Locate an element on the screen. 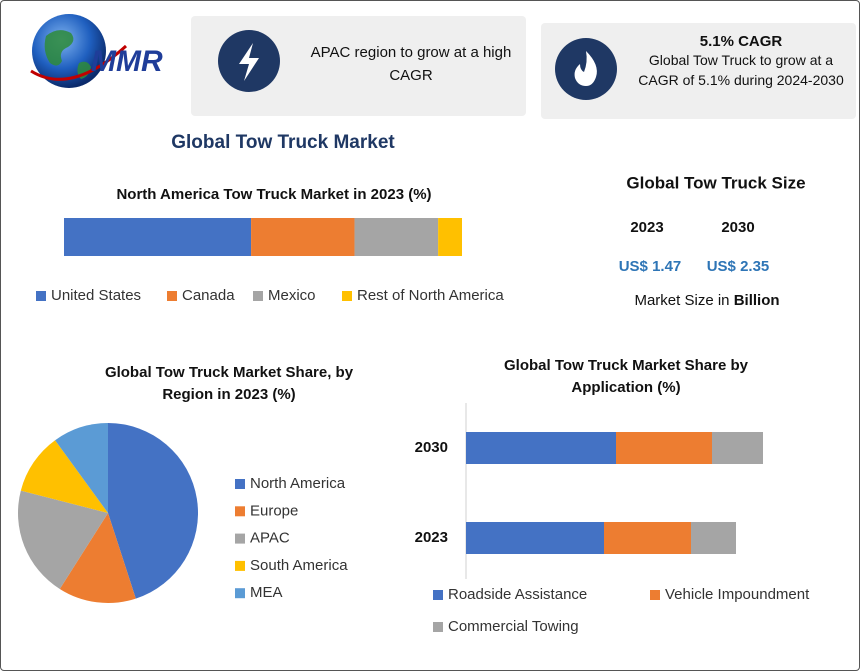 This screenshot has height=671, width=860. legend-label: Canada is located at coordinates (208, 295).